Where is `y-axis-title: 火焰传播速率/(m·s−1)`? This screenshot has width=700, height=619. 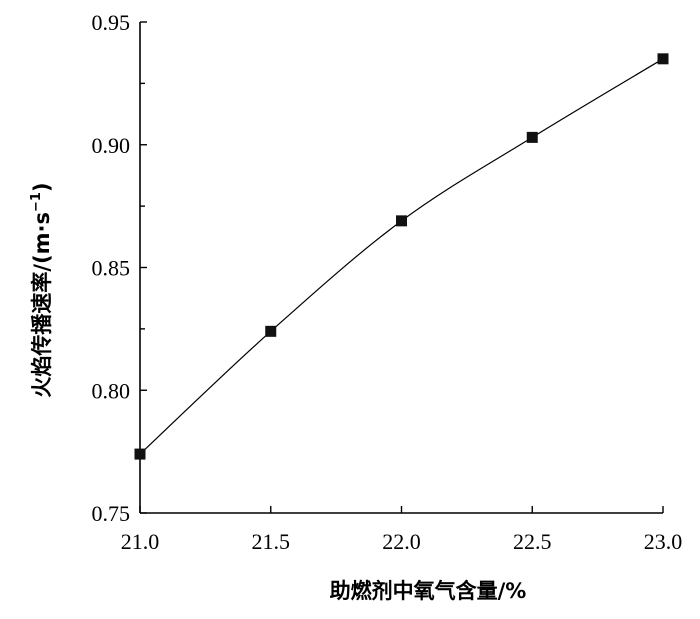
y-axis-title: 火焰传播速率/(m·s−1) is located at coordinates (41, 289).